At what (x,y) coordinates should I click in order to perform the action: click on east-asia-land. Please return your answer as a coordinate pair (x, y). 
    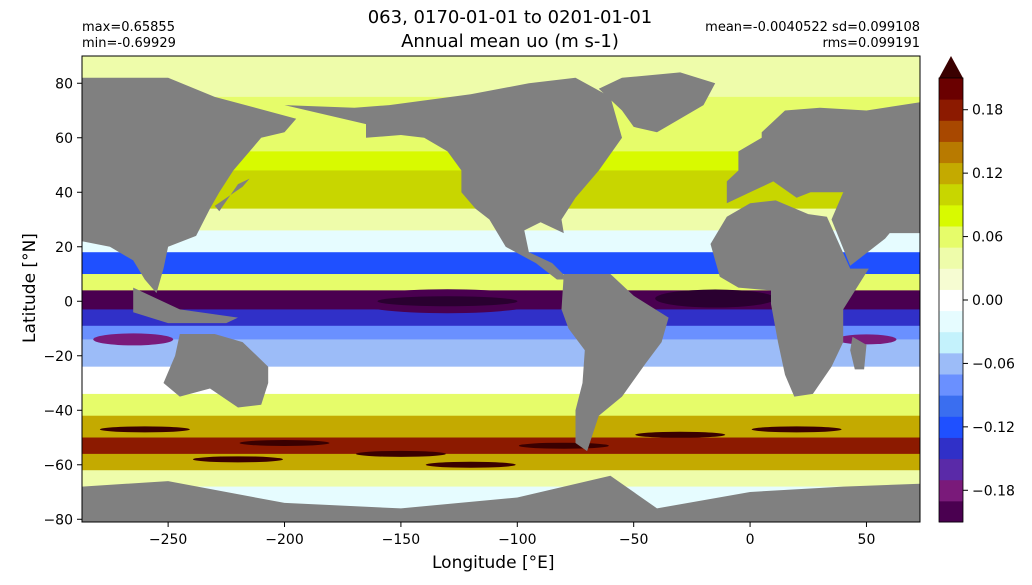
    Looking at the image, I should click on (189, 185).